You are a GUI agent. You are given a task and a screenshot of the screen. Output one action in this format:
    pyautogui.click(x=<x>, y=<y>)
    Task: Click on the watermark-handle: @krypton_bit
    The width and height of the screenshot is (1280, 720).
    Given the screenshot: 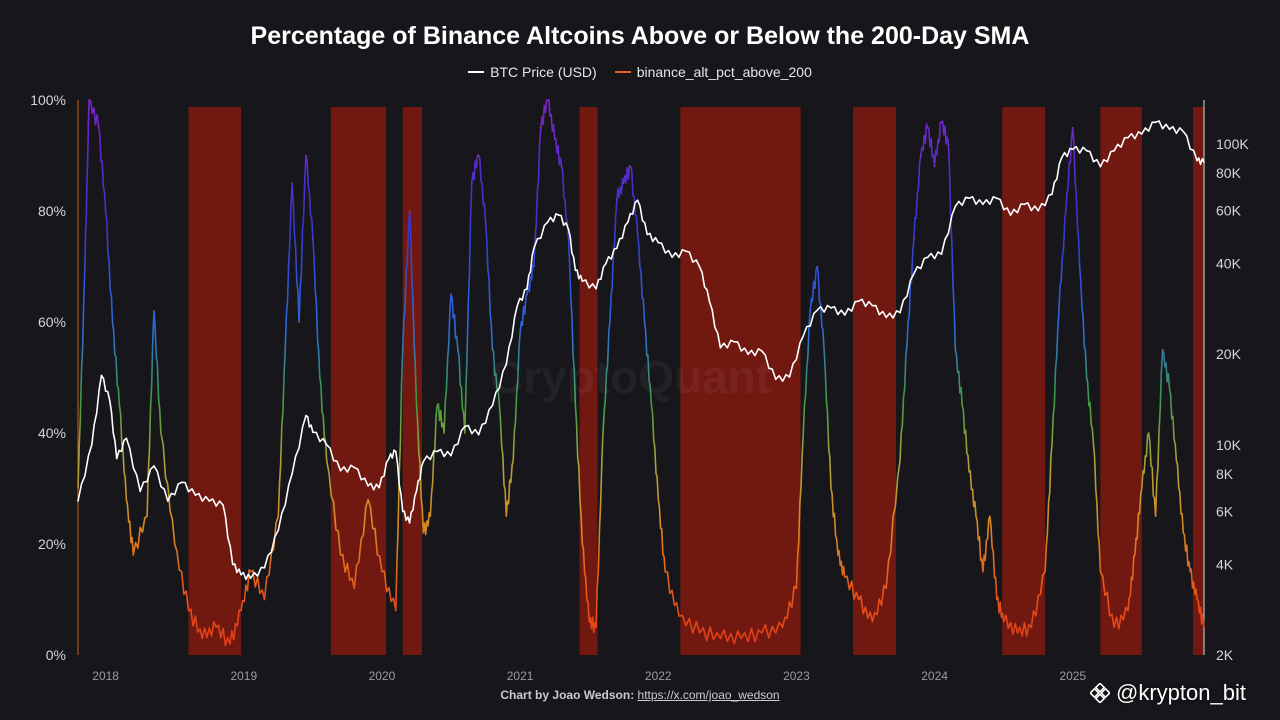 What is the action you would take?
    pyautogui.click(x=1181, y=692)
    